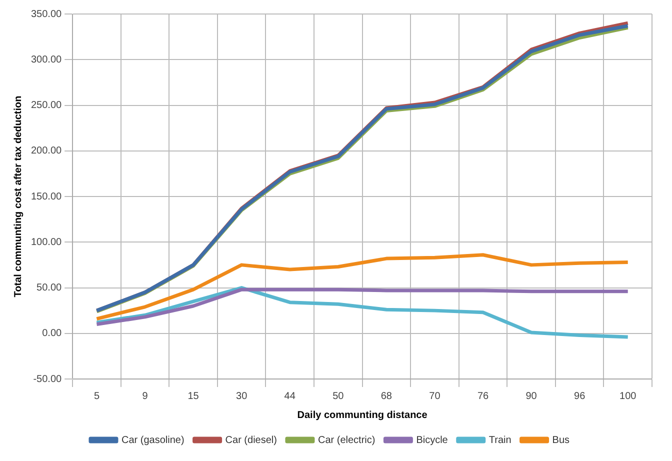 The height and width of the screenshot is (461, 672). I want to click on legend-label: Car (diesel), so click(251, 440).